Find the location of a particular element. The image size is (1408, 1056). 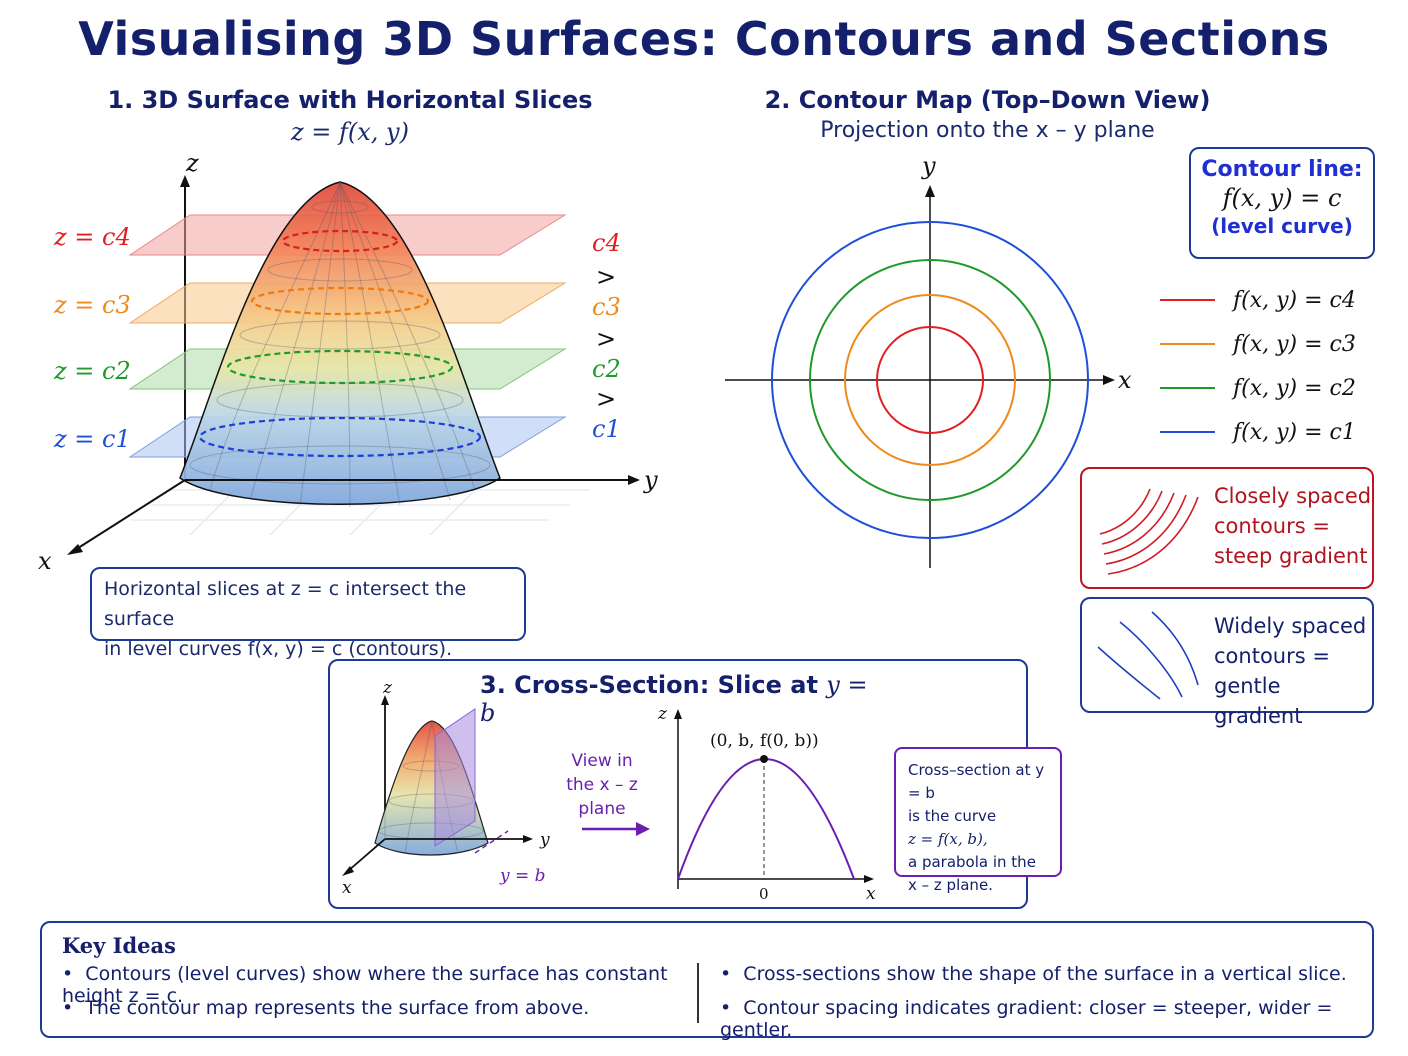

axis-label-z: z is located at coordinates (192, 163).